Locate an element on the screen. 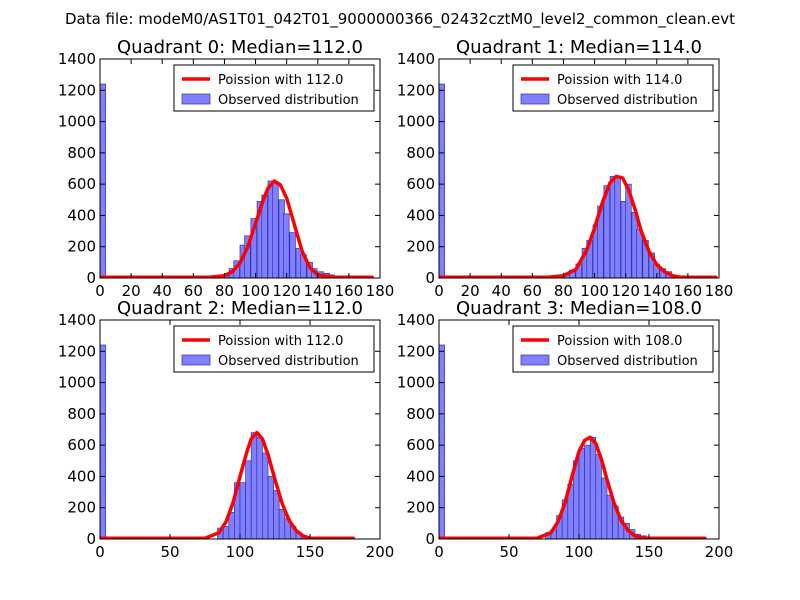 The height and width of the screenshot is (600, 800). x-tick-label: 50 is located at coordinates (508, 552).